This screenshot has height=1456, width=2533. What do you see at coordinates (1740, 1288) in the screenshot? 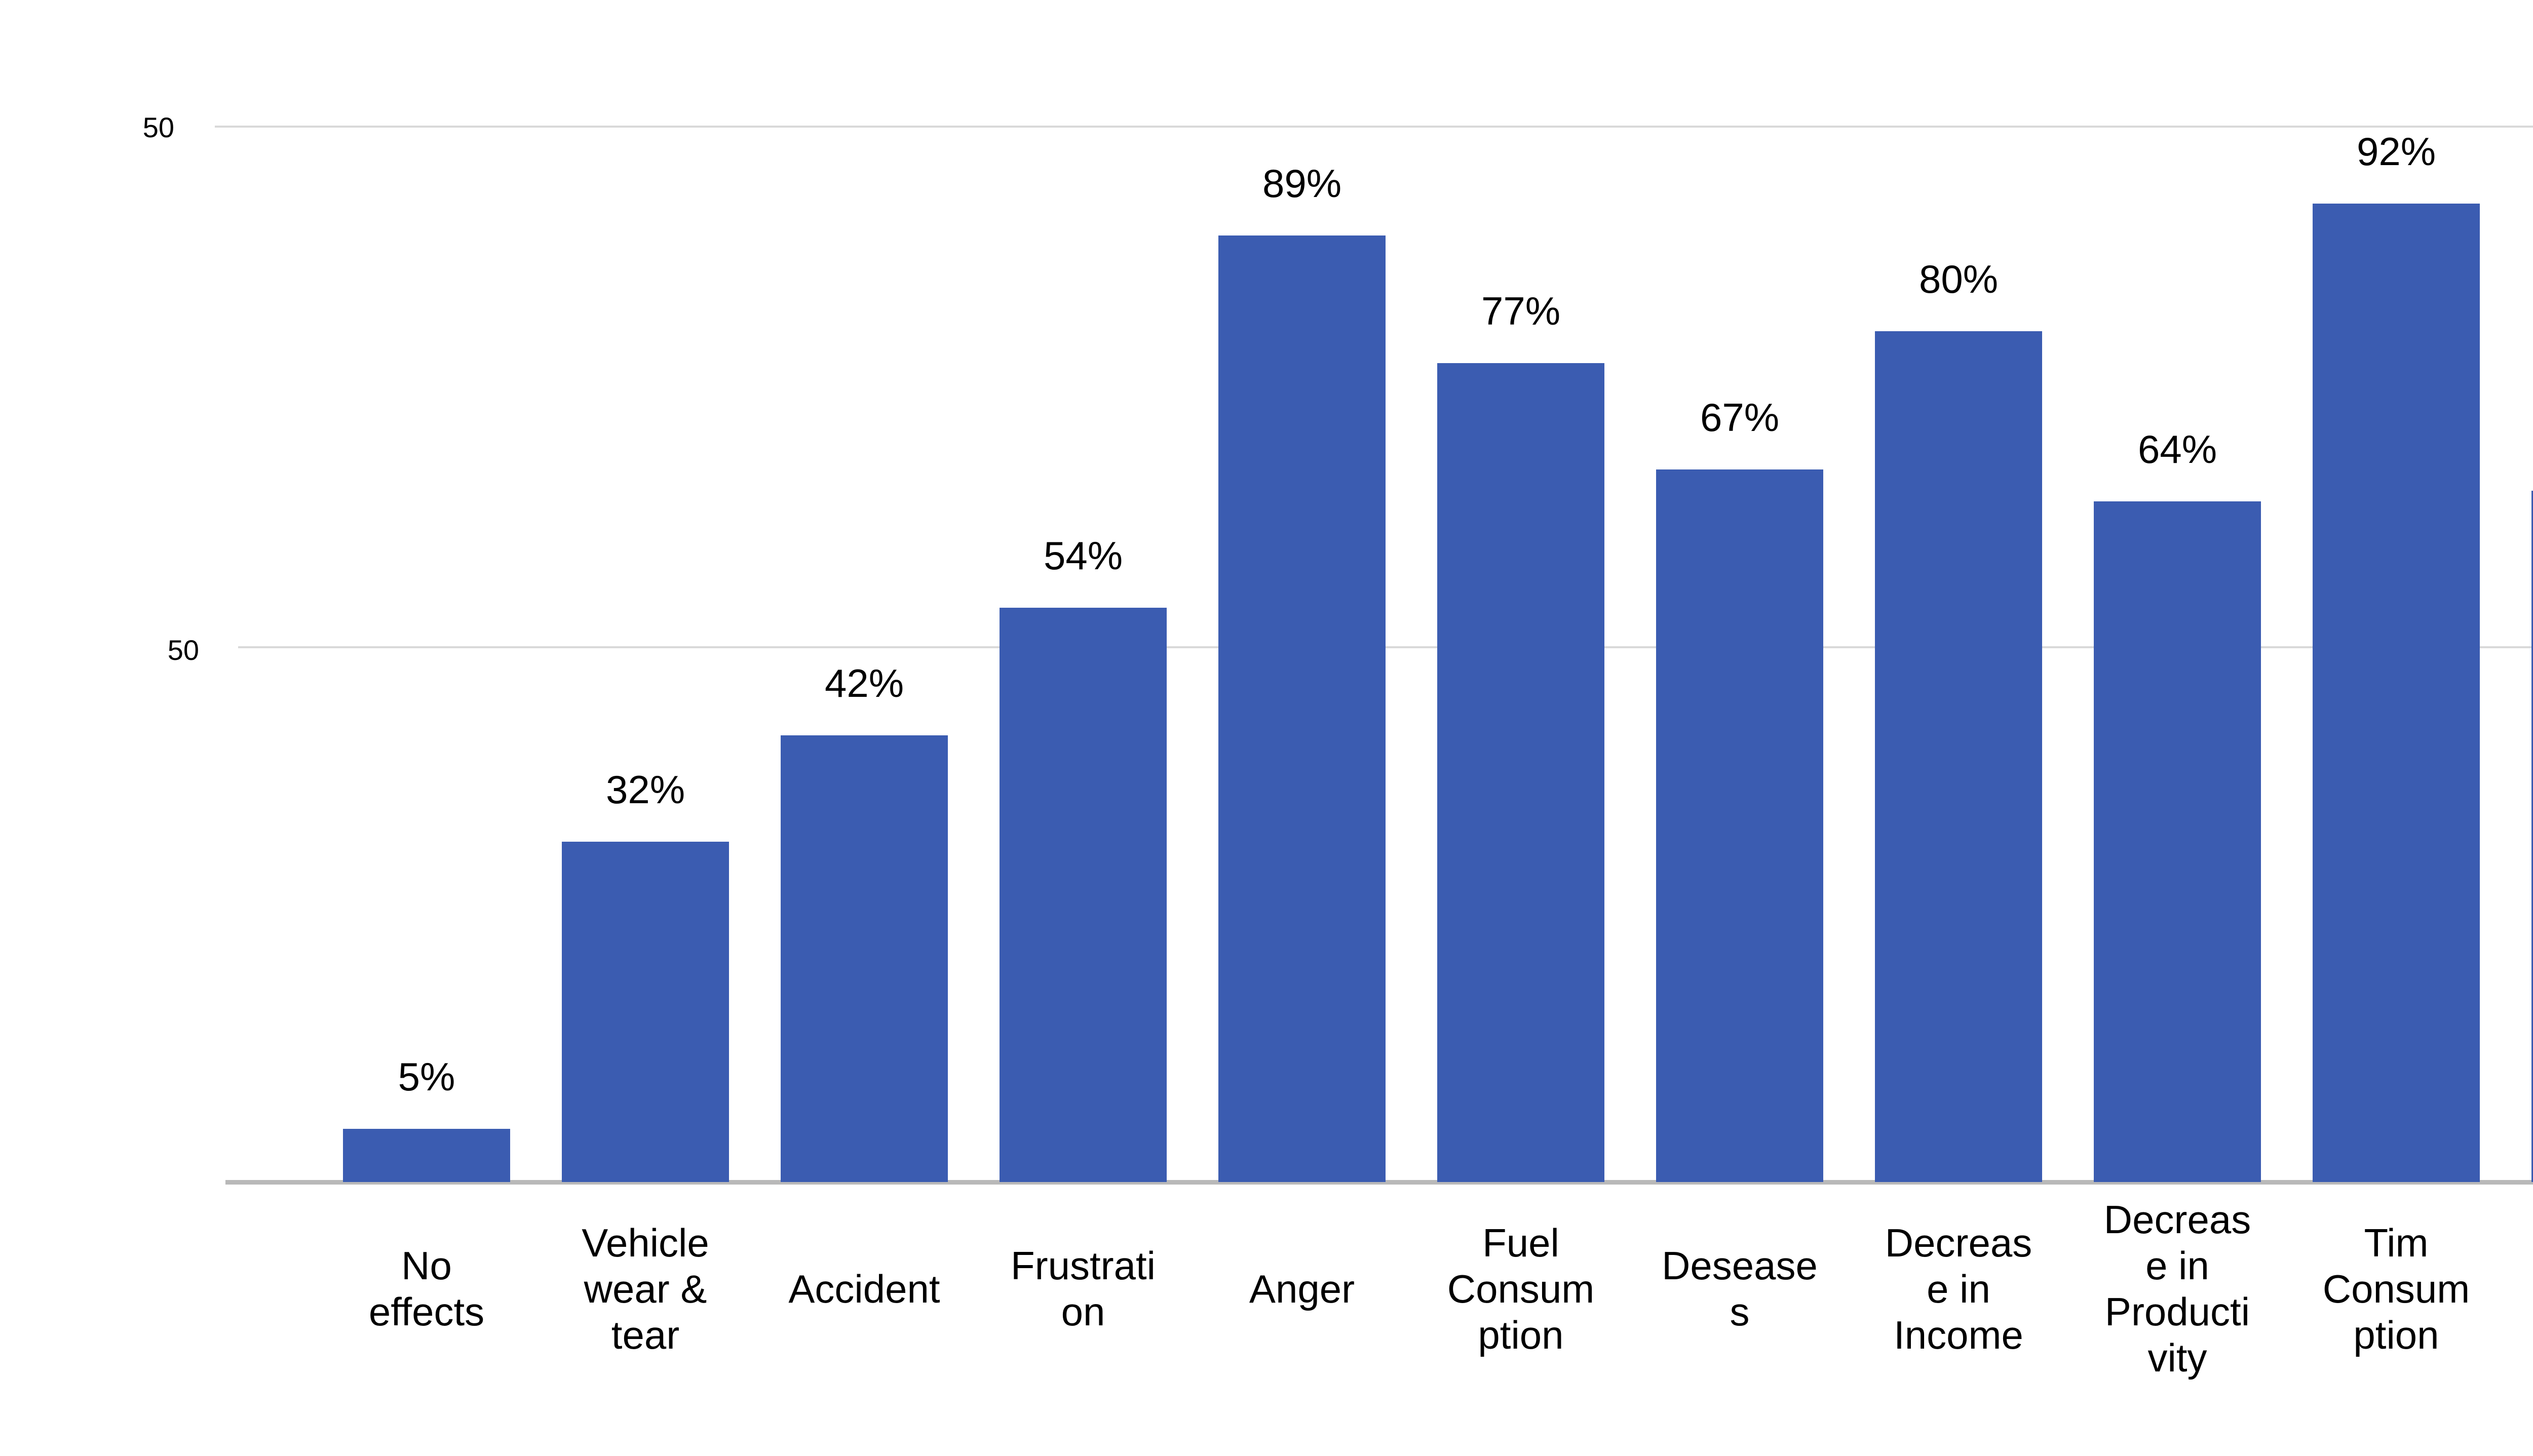
I see `category-label: Desease s` at bounding box center [1740, 1288].